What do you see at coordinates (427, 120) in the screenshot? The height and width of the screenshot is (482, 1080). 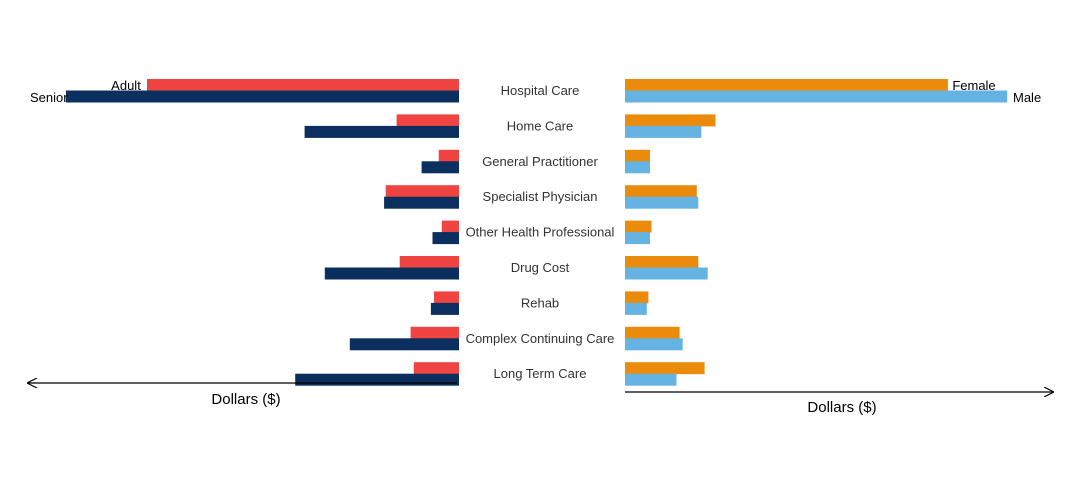 I see `bar-adult-home-care` at bounding box center [427, 120].